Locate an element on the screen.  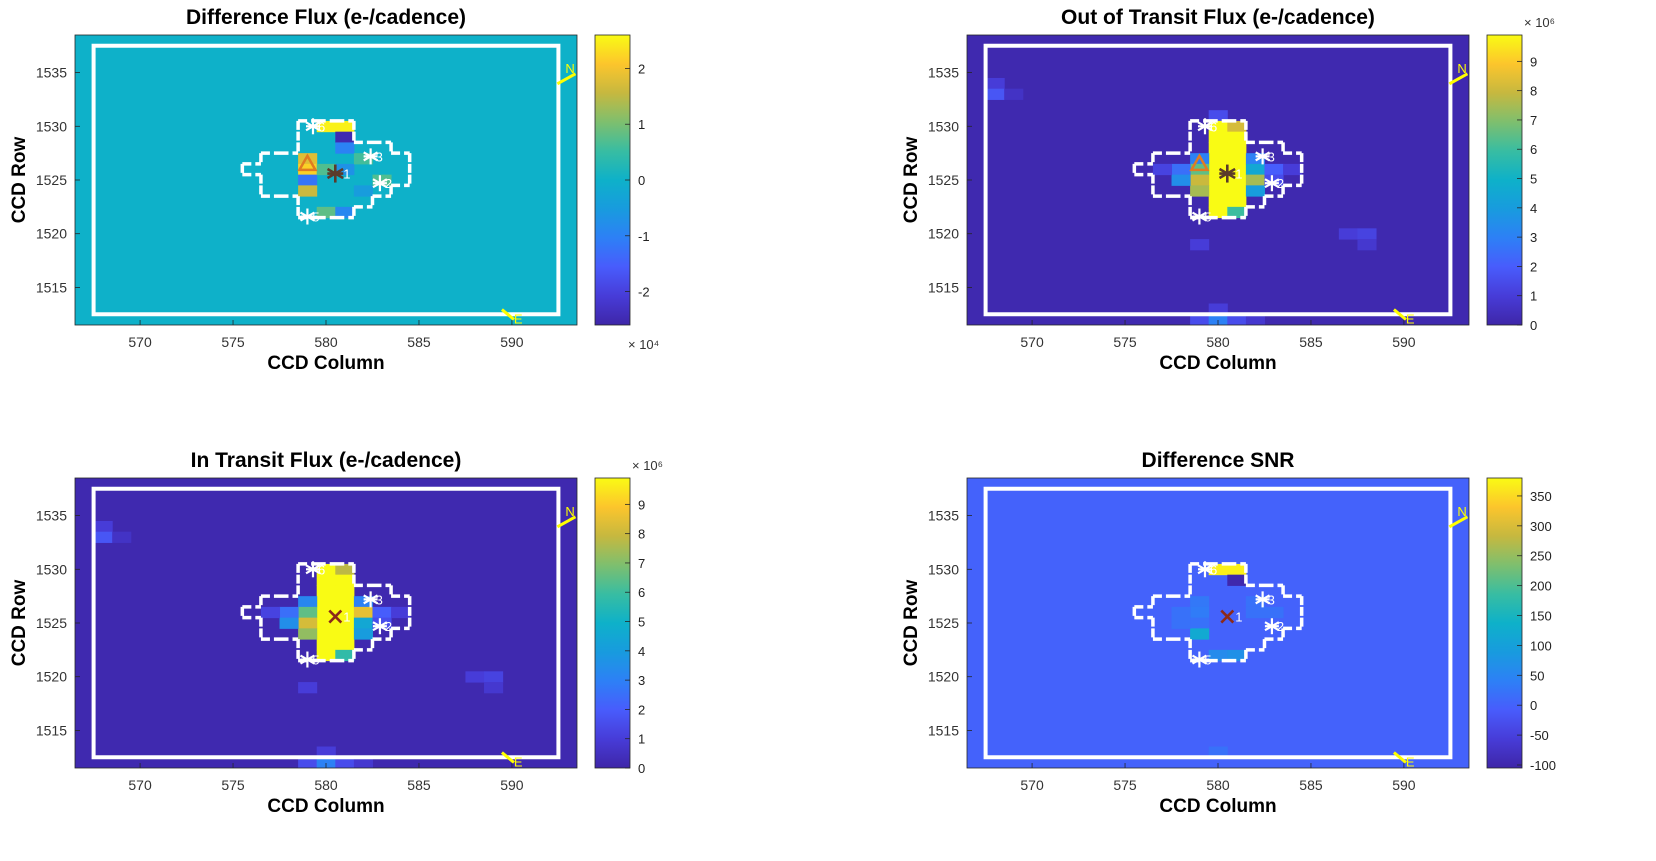
y-axis-label: CCD Row is located at coordinates (19, 623).